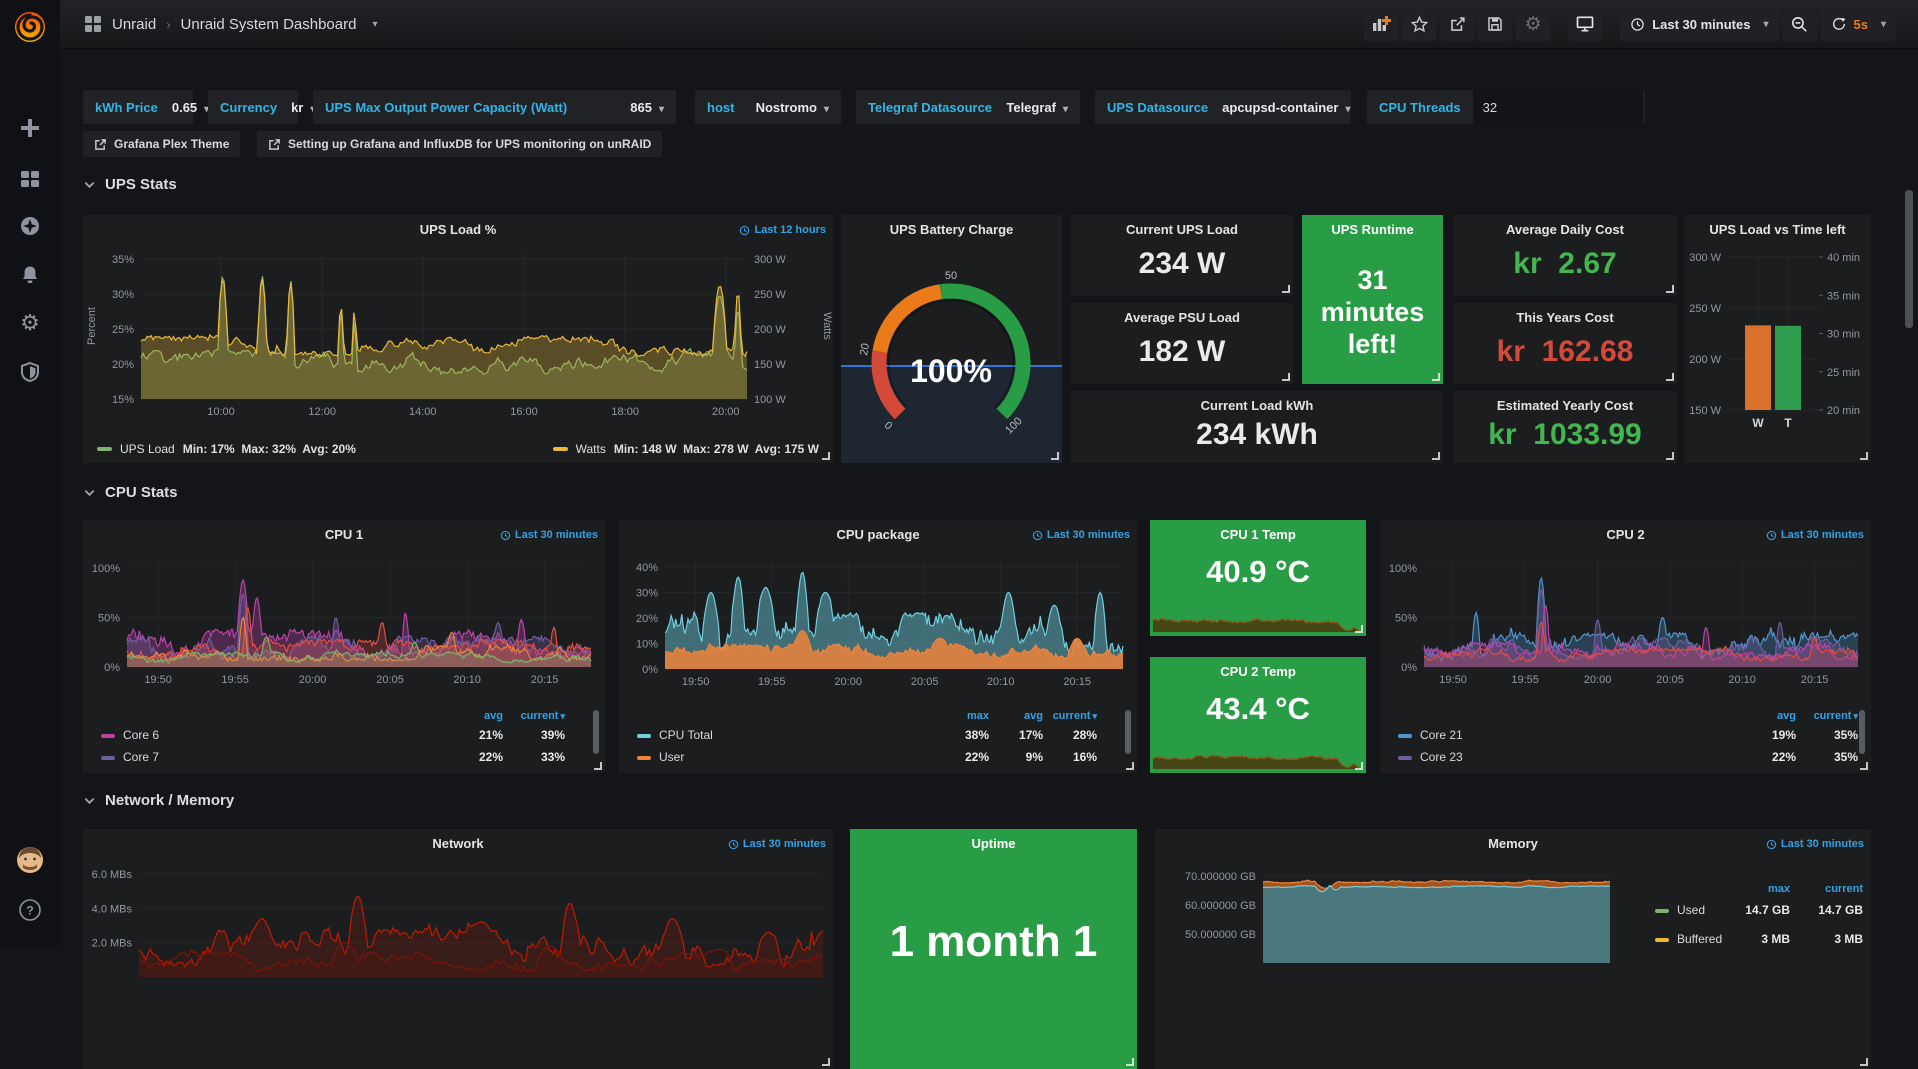 Image resolution: width=1918 pixels, height=1069 pixels. What do you see at coordinates (134, 24) in the screenshot?
I see `breadcrumb-app: Unraid` at bounding box center [134, 24].